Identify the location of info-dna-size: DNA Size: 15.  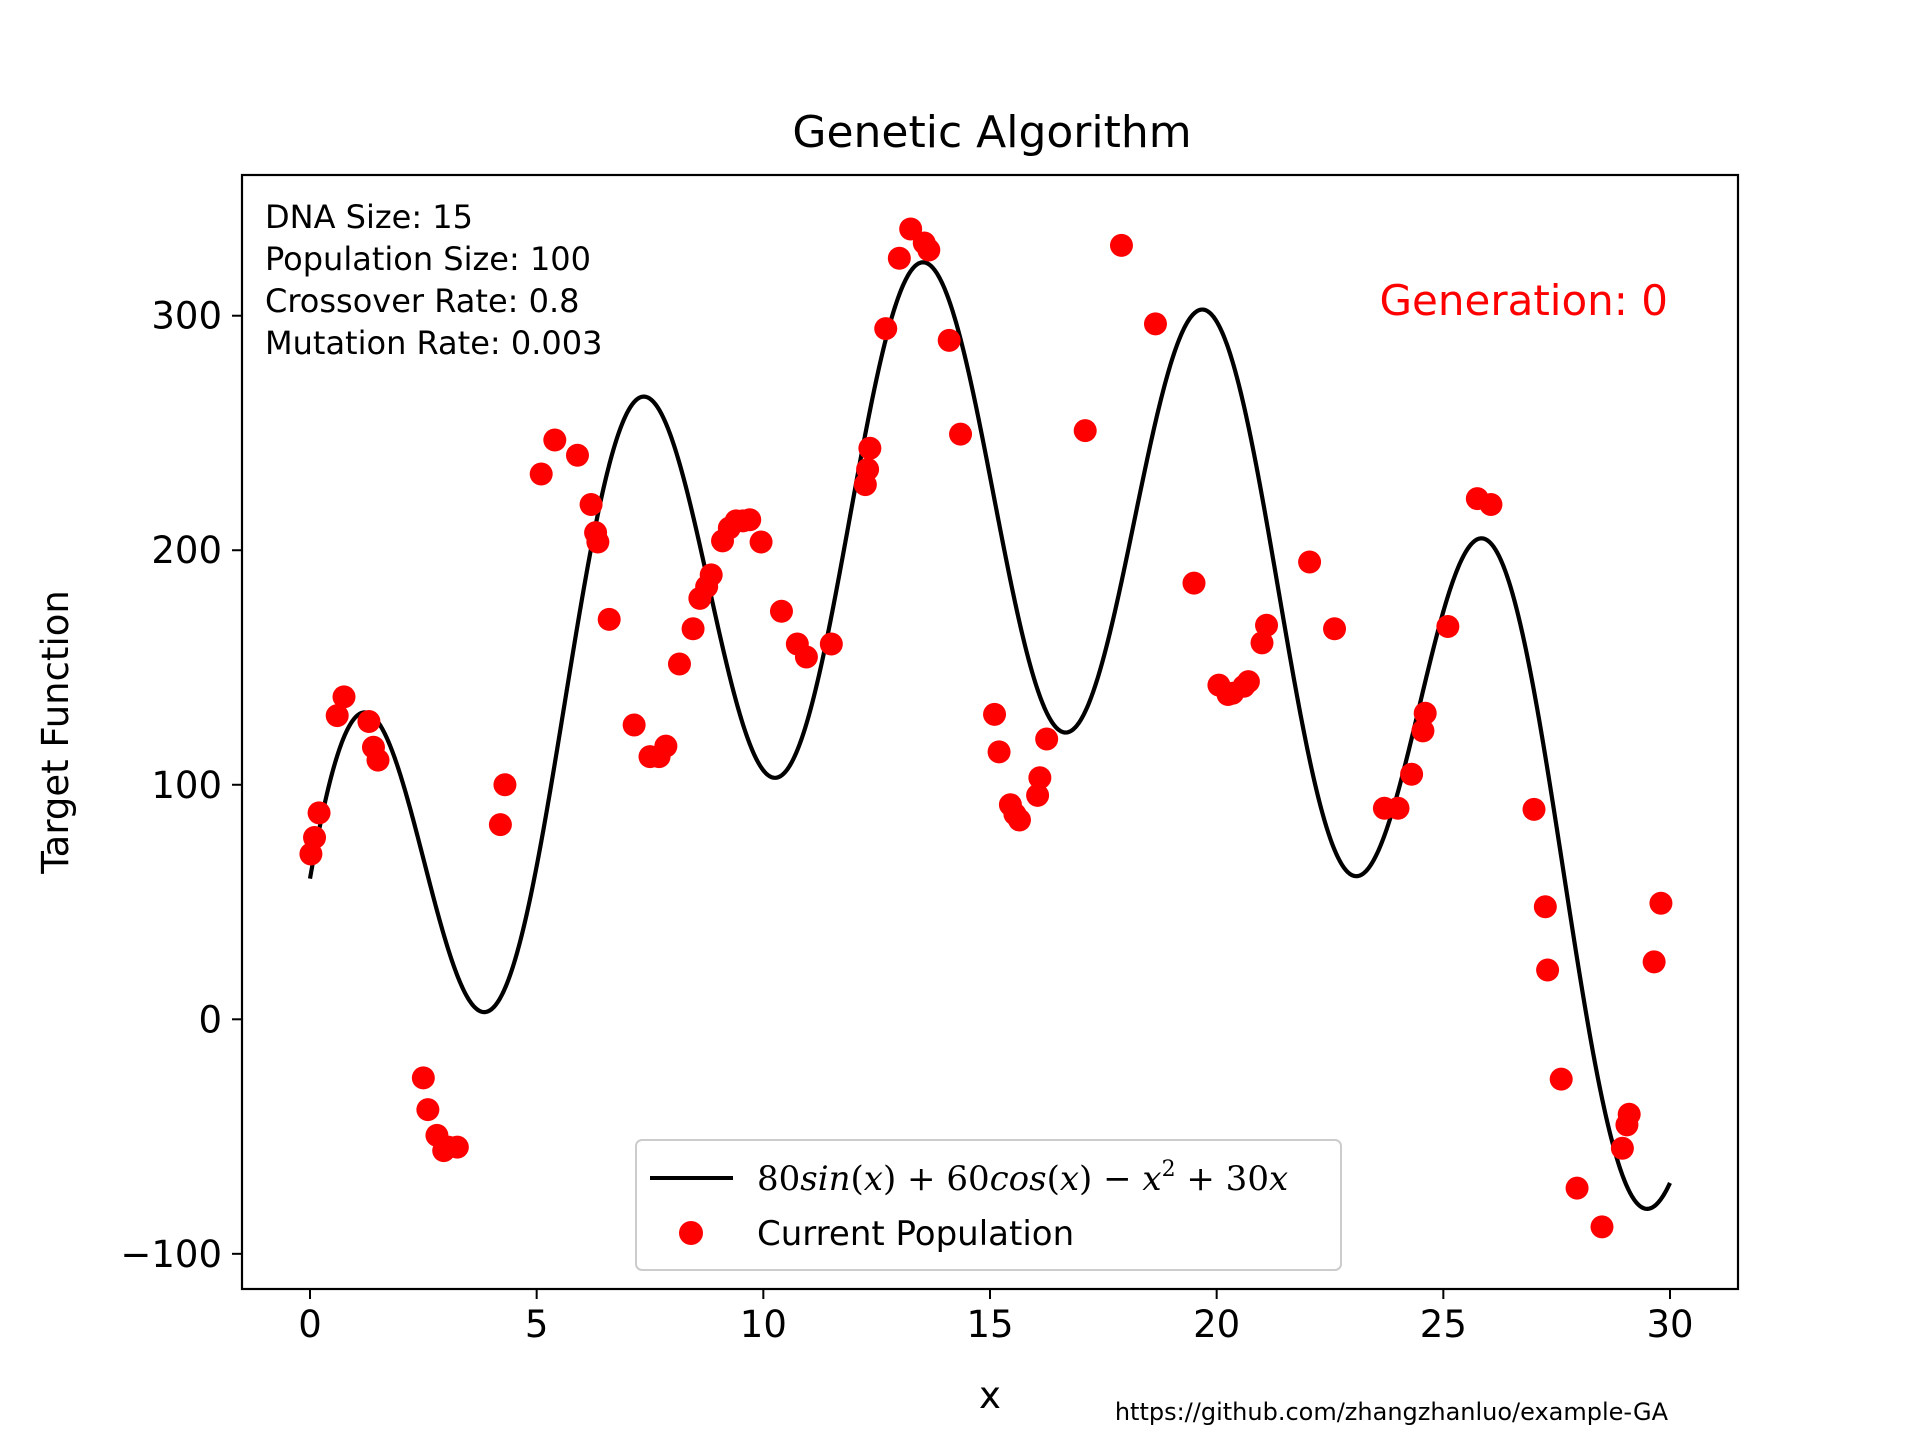
(369, 217).